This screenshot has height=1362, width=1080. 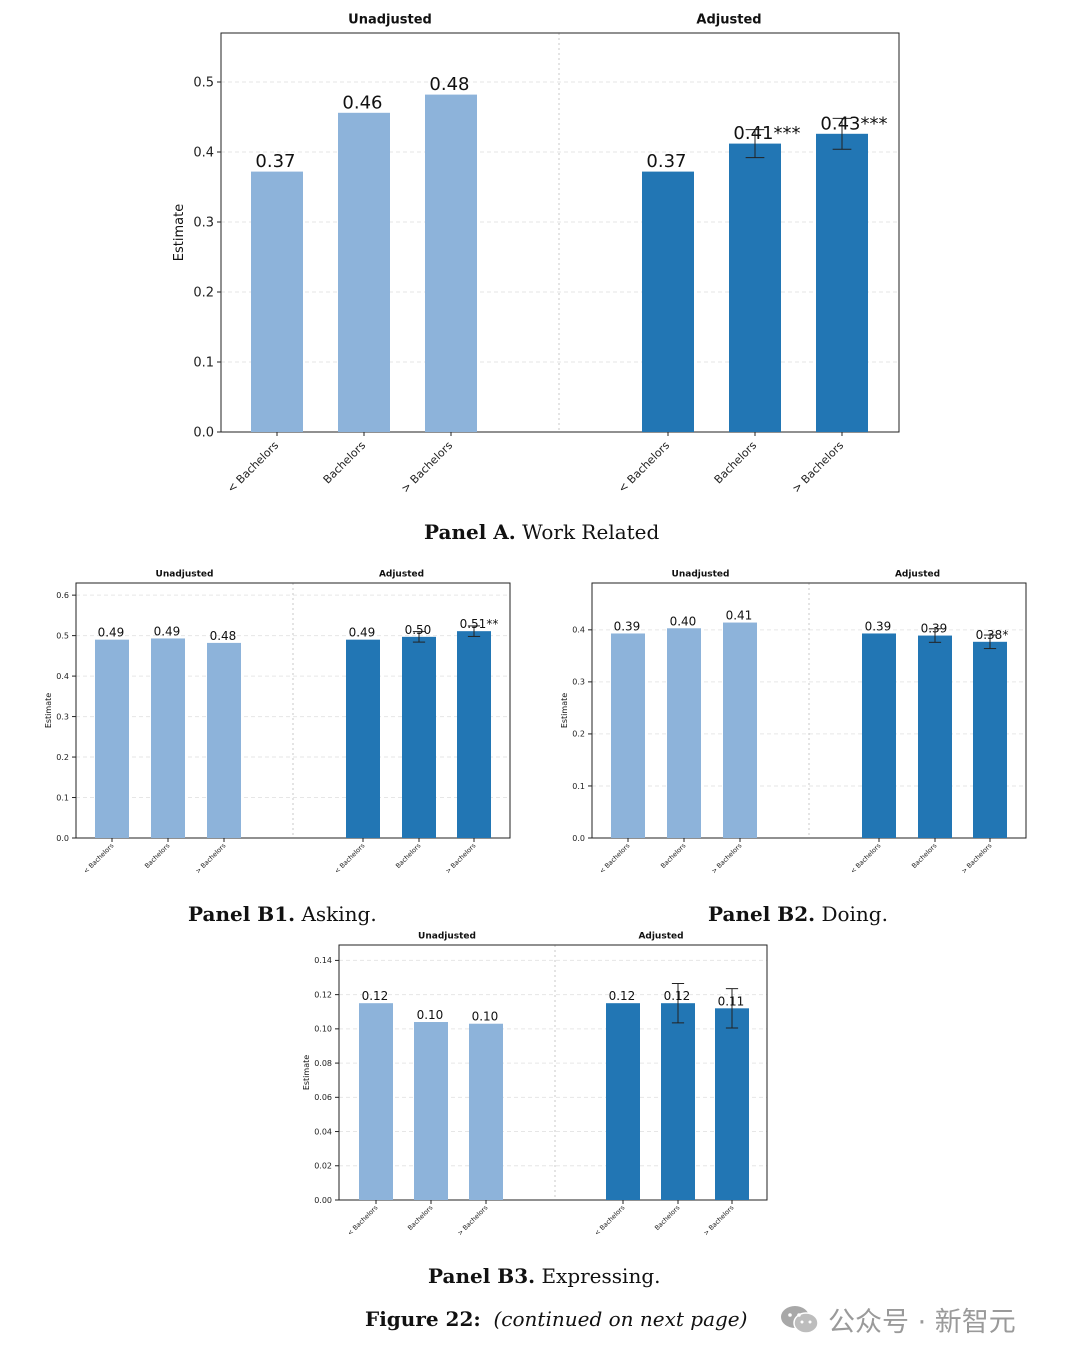 I want to click on panel-b1-label: Panel B1., so click(x=242, y=914).